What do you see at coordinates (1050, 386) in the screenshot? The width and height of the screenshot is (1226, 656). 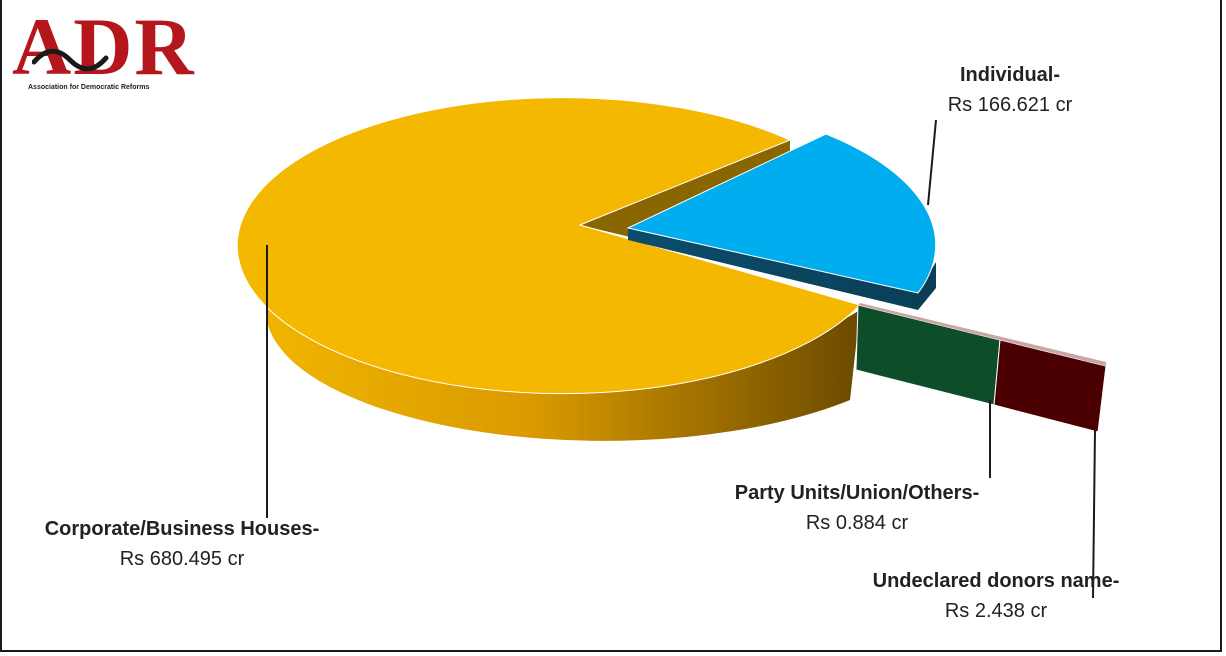 I see `slice-undeclared` at bounding box center [1050, 386].